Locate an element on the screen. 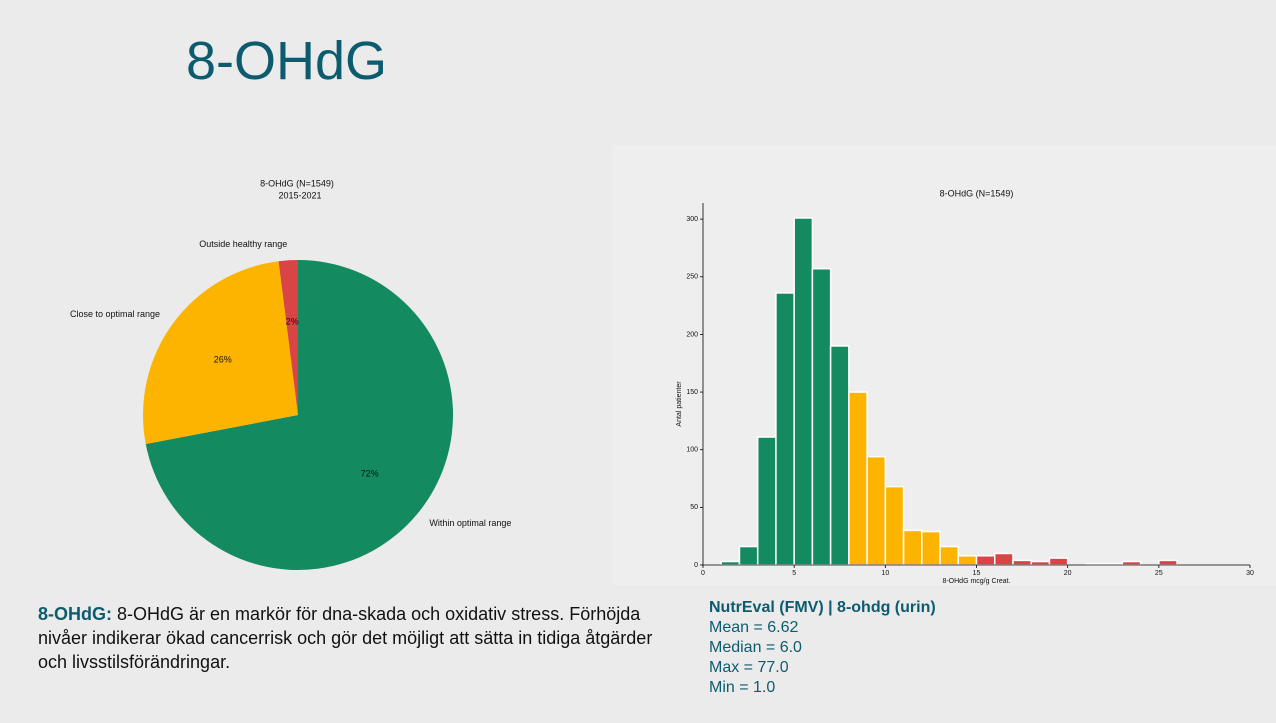 The image size is (1276, 723). x-tick-label: 5 is located at coordinates (794, 573).